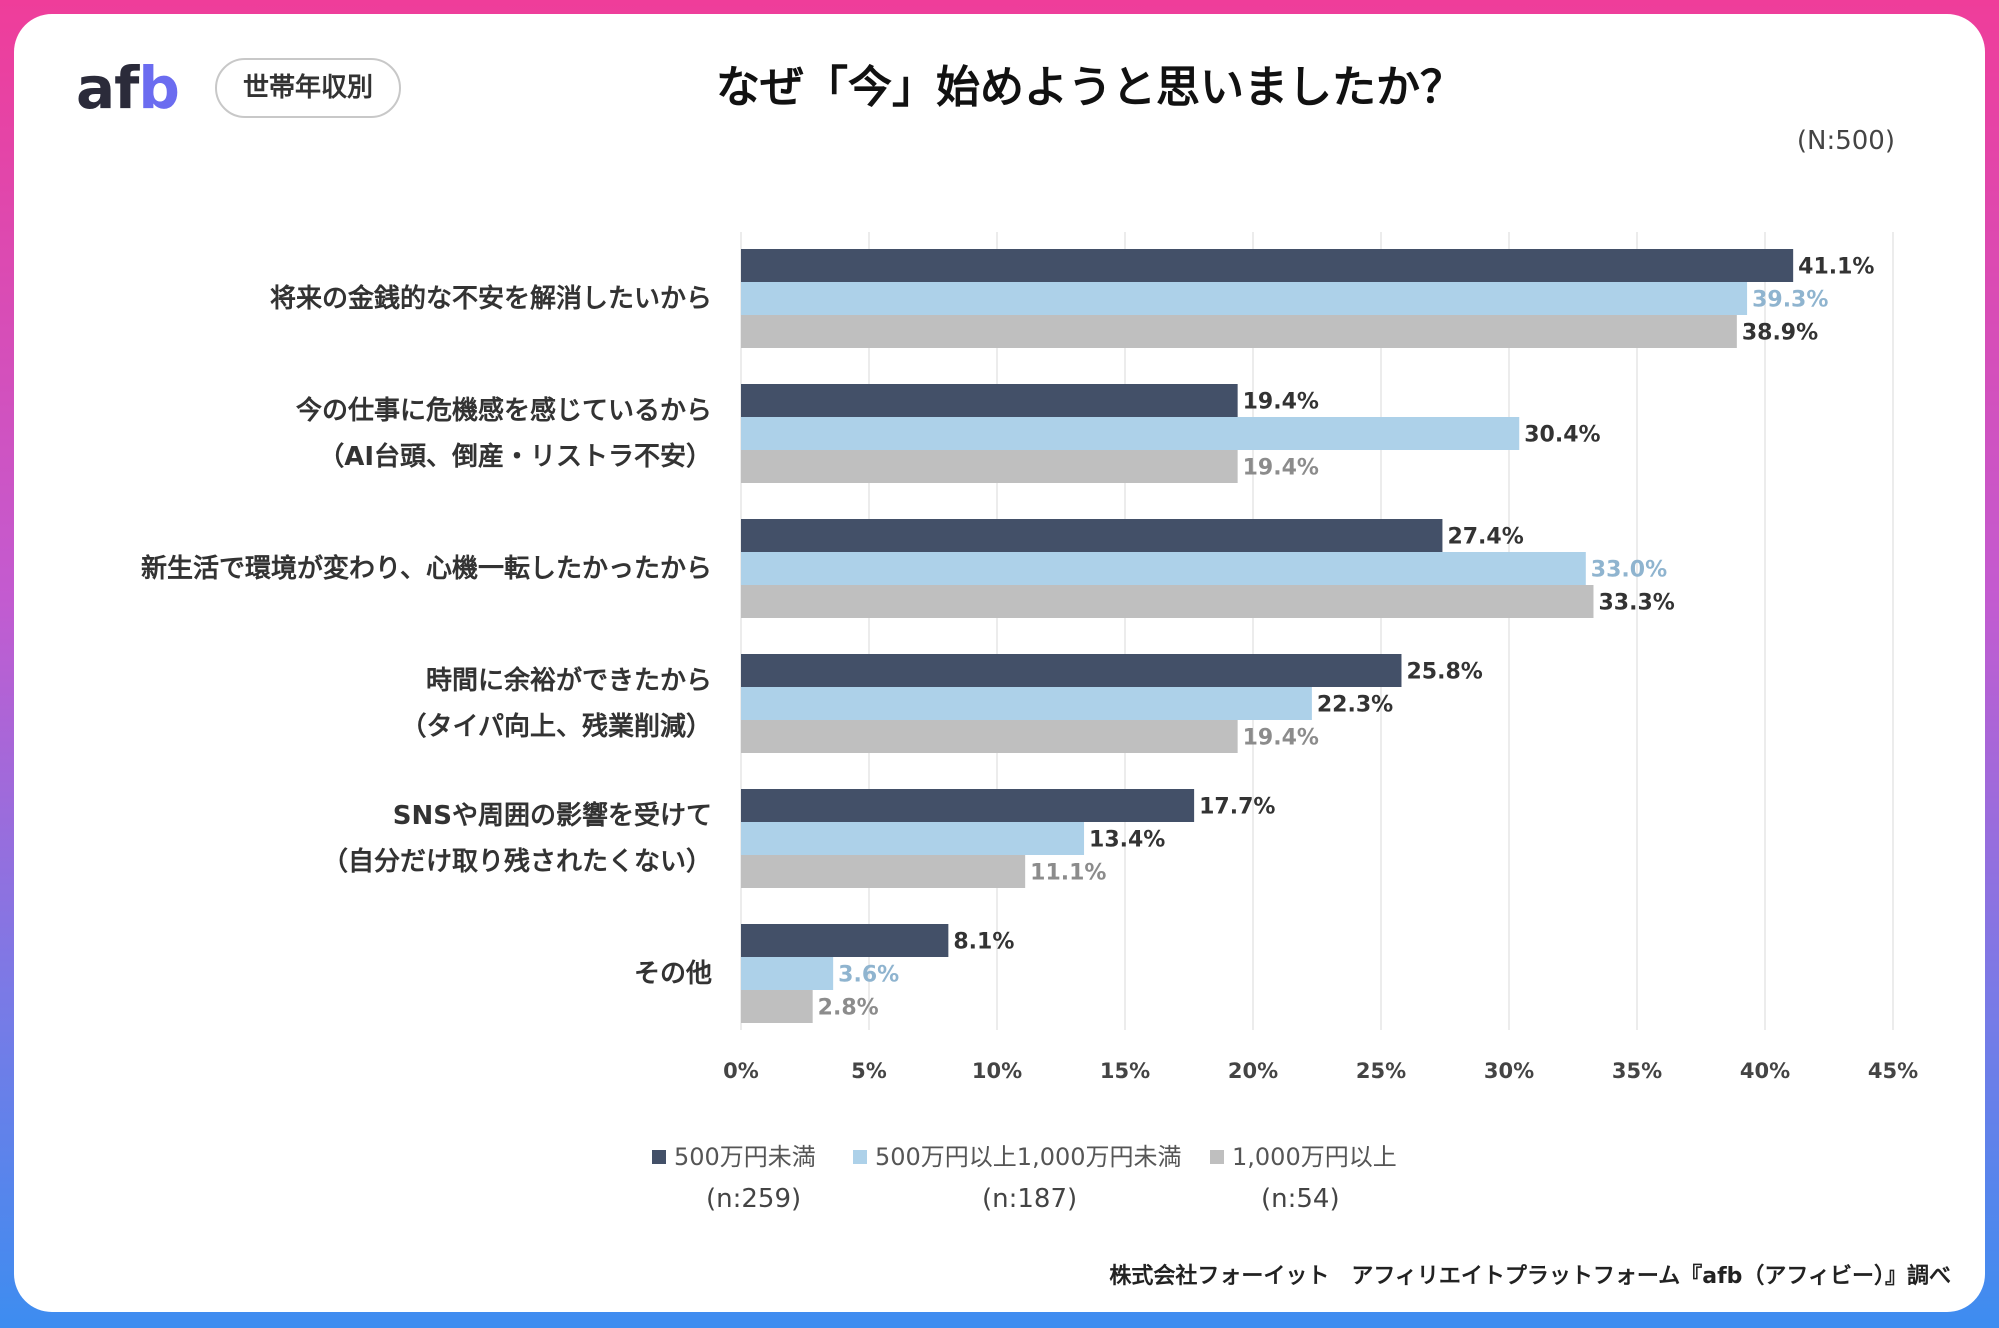 The width and height of the screenshot is (1999, 1328). Describe the element at coordinates (516, 861) in the screenshot. I see `category-label: （自分だけ取り残されたくない）` at that location.